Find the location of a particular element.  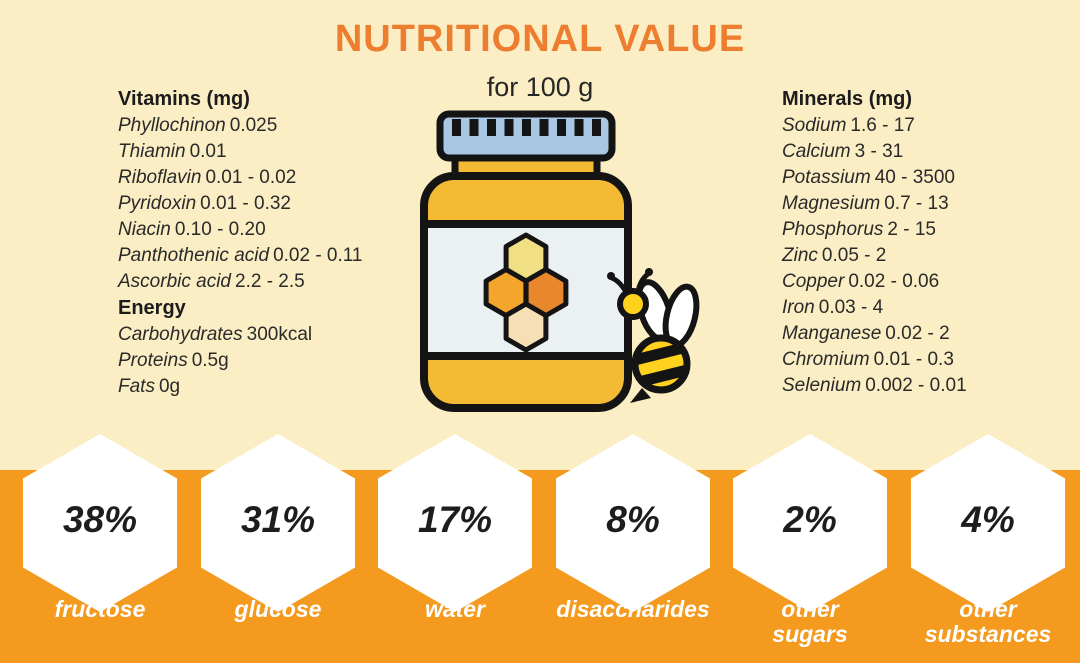

hexagon-label: other sugars is located at coordinates (810, 621).